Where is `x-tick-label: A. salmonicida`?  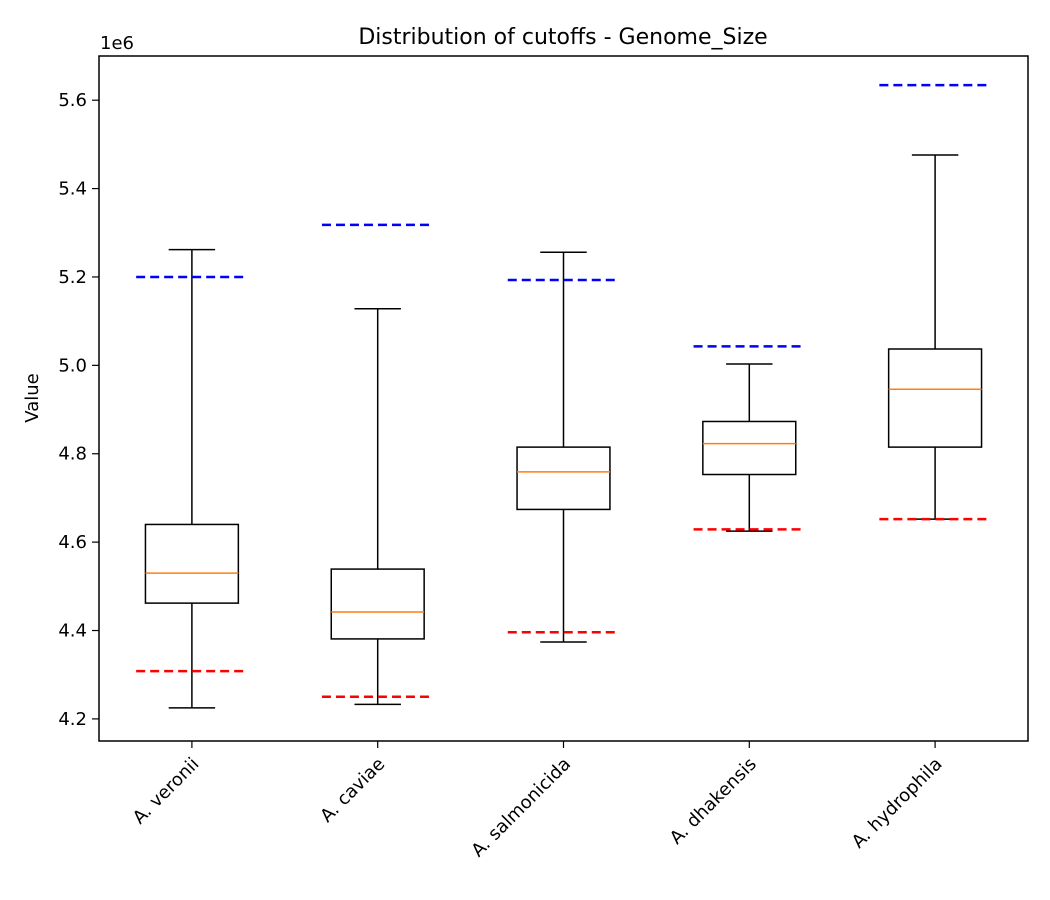 x-tick-label: A. salmonicida is located at coordinates (521, 808).